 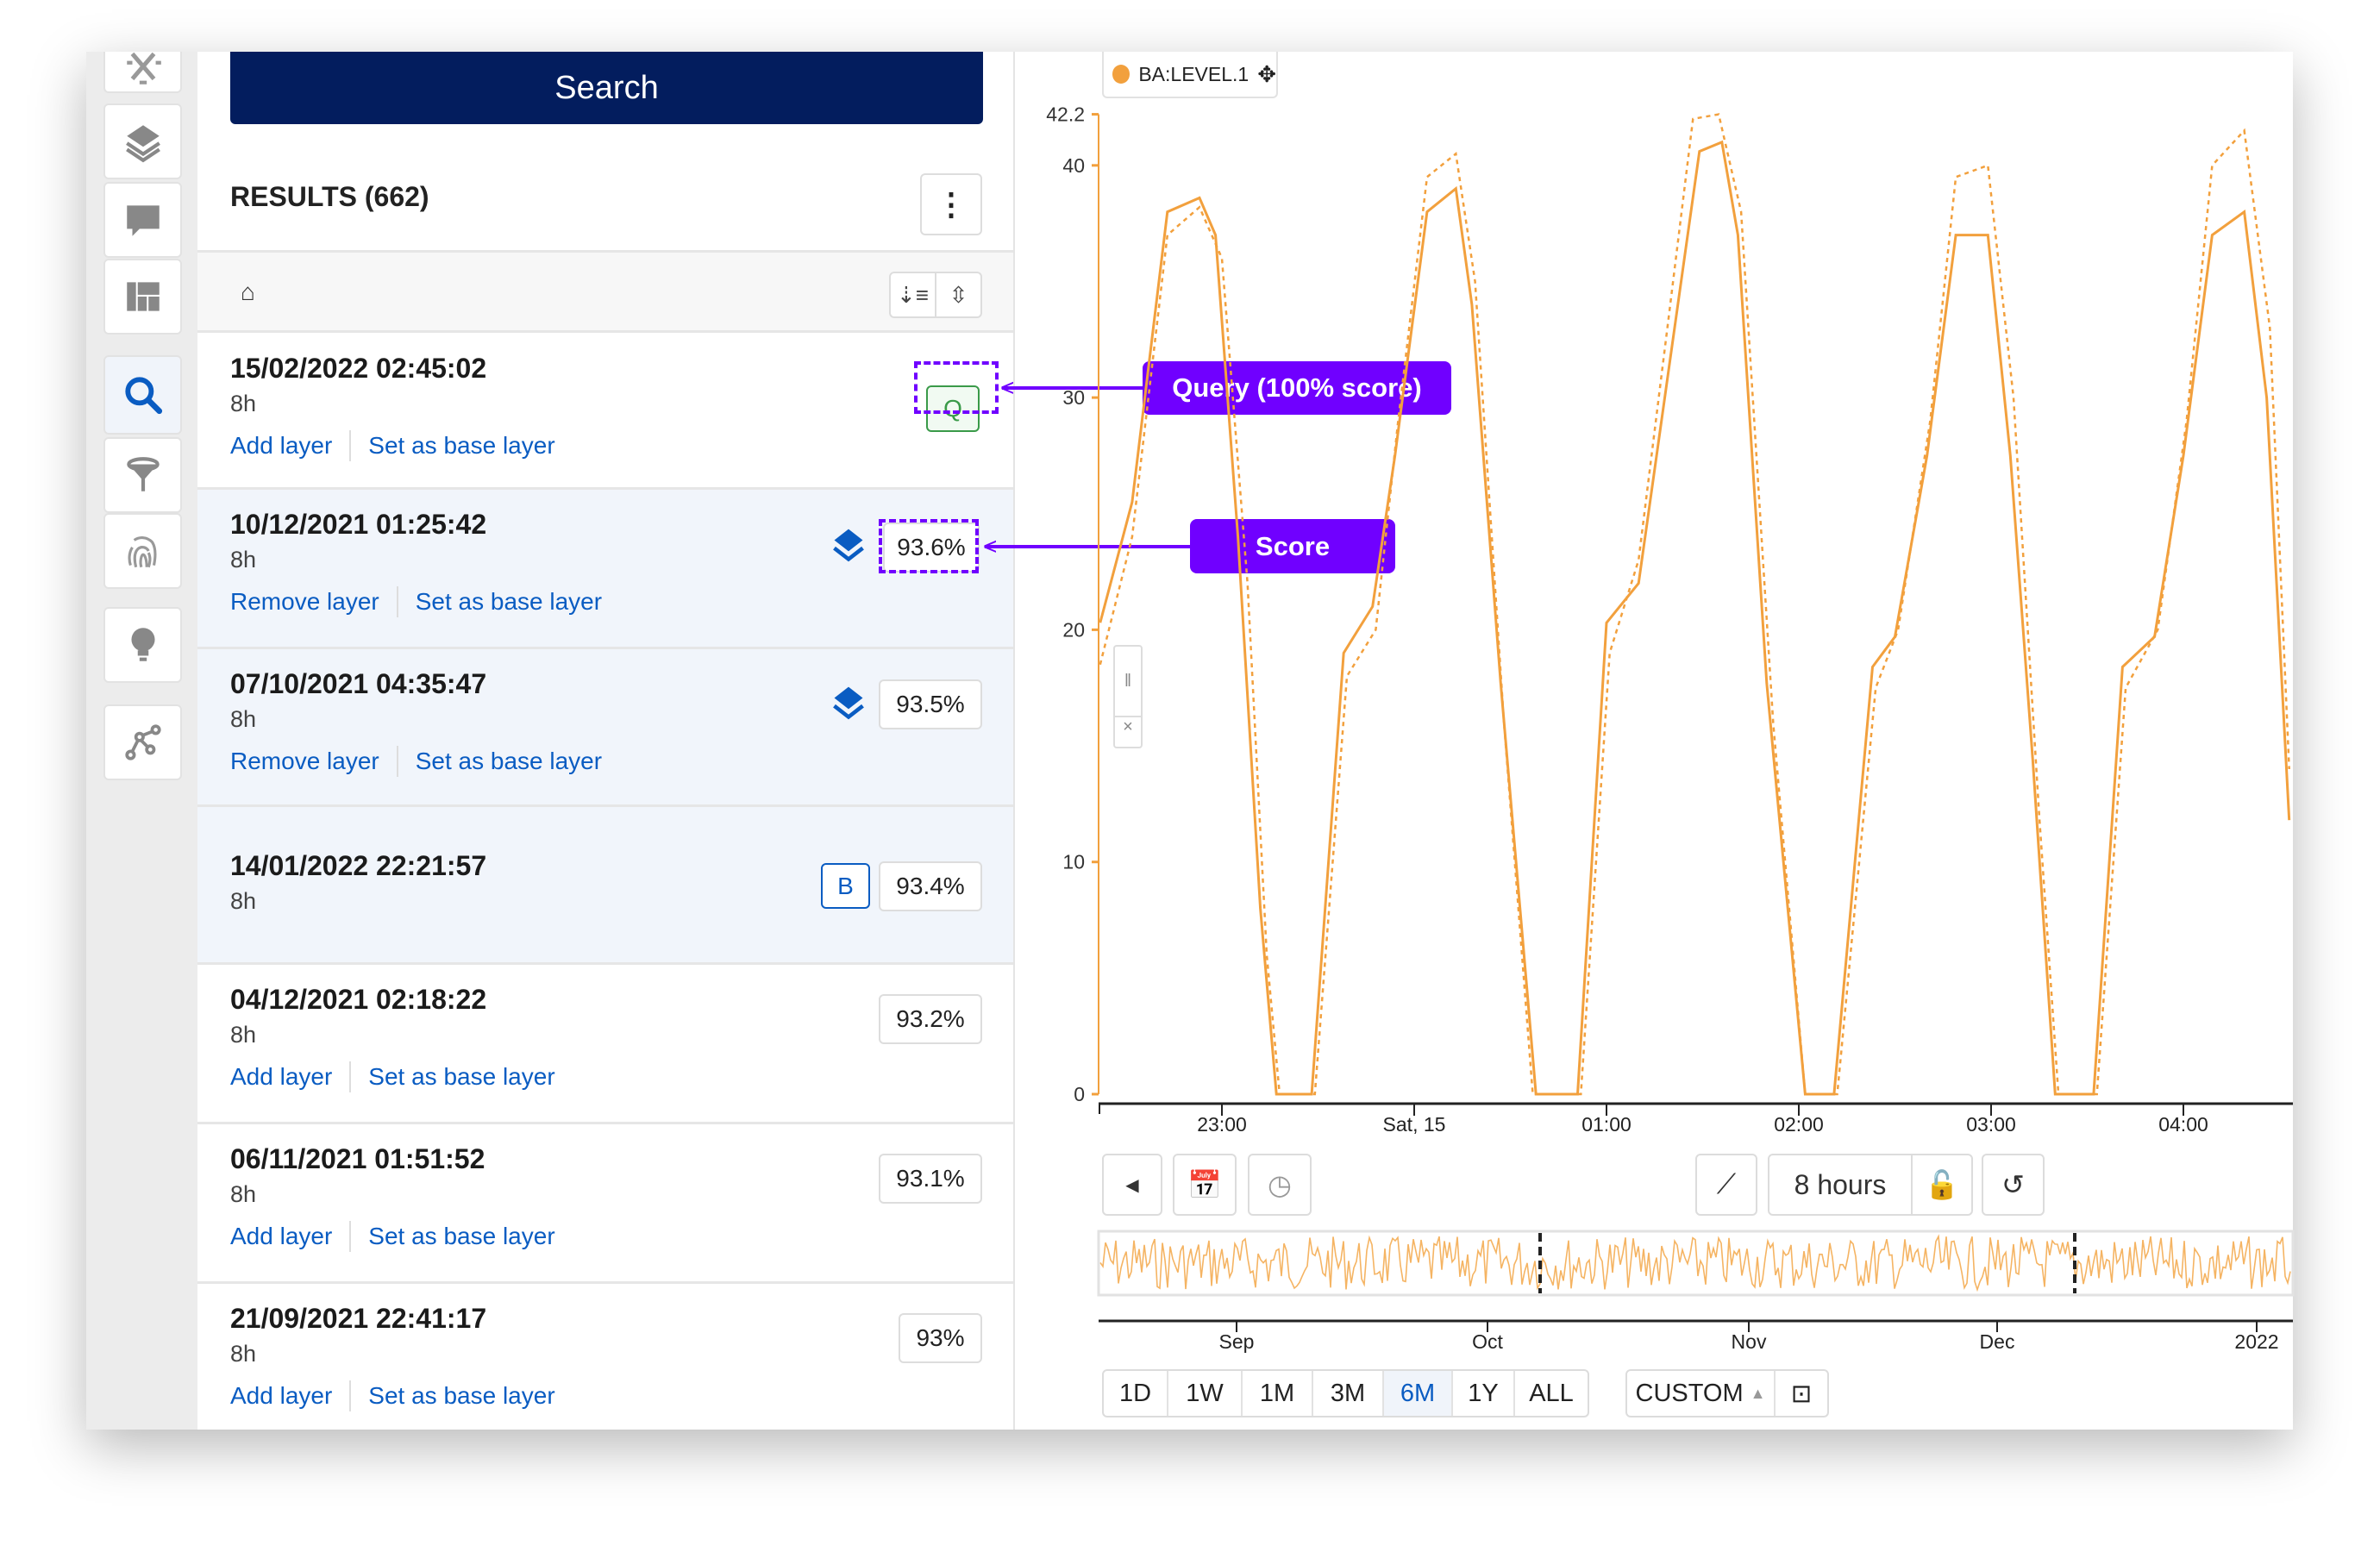 What do you see at coordinates (913, 295) in the screenshot?
I see `sort-icon: ⇣≡` at bounding box center [913, 295].